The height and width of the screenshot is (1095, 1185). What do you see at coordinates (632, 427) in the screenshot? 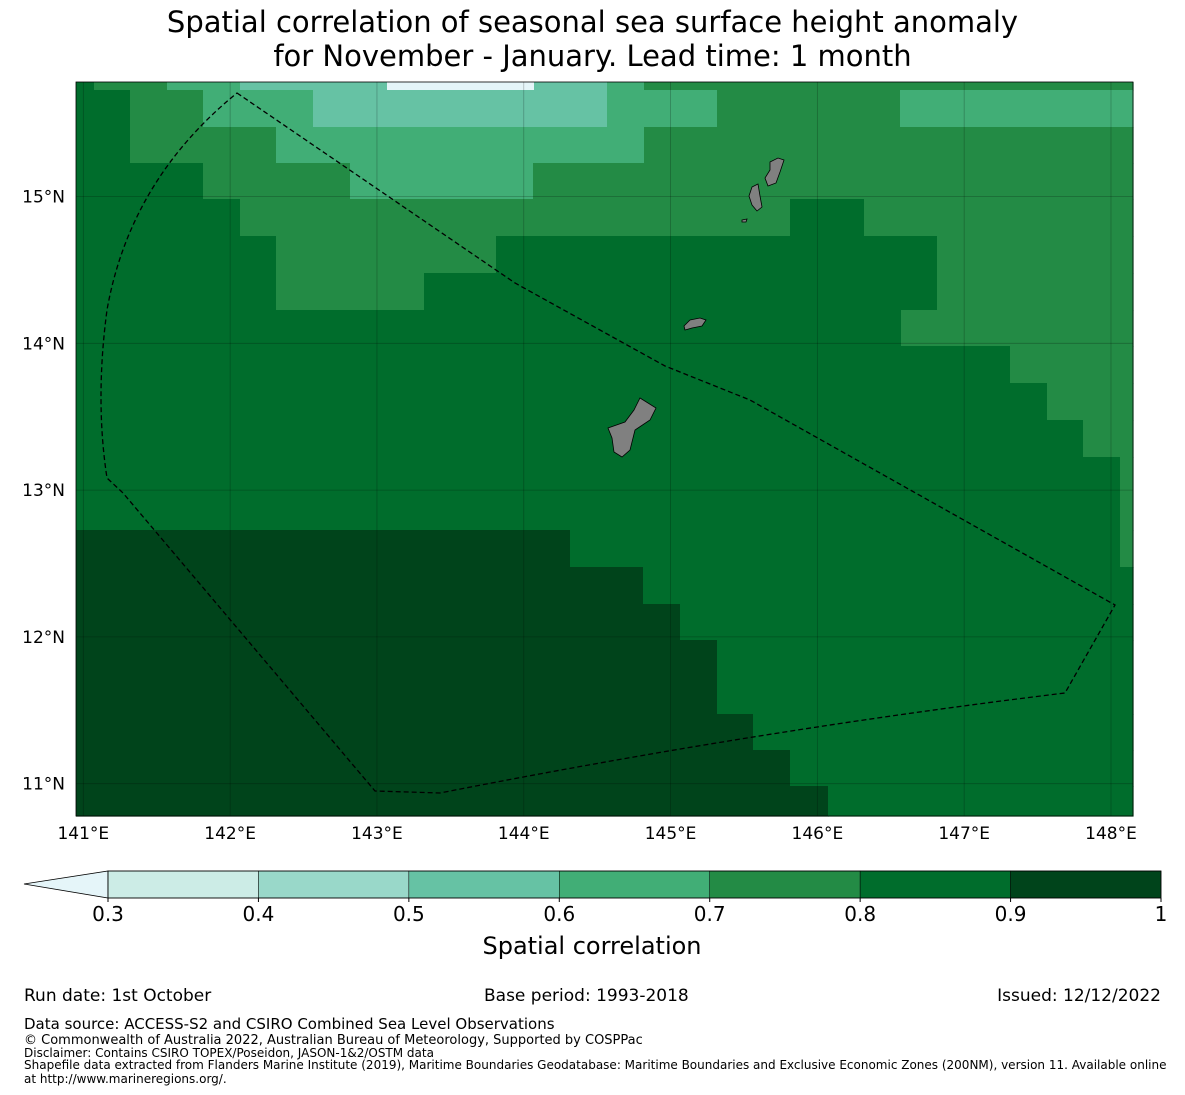
I see `guam-island` at bounding box center [632, 427].